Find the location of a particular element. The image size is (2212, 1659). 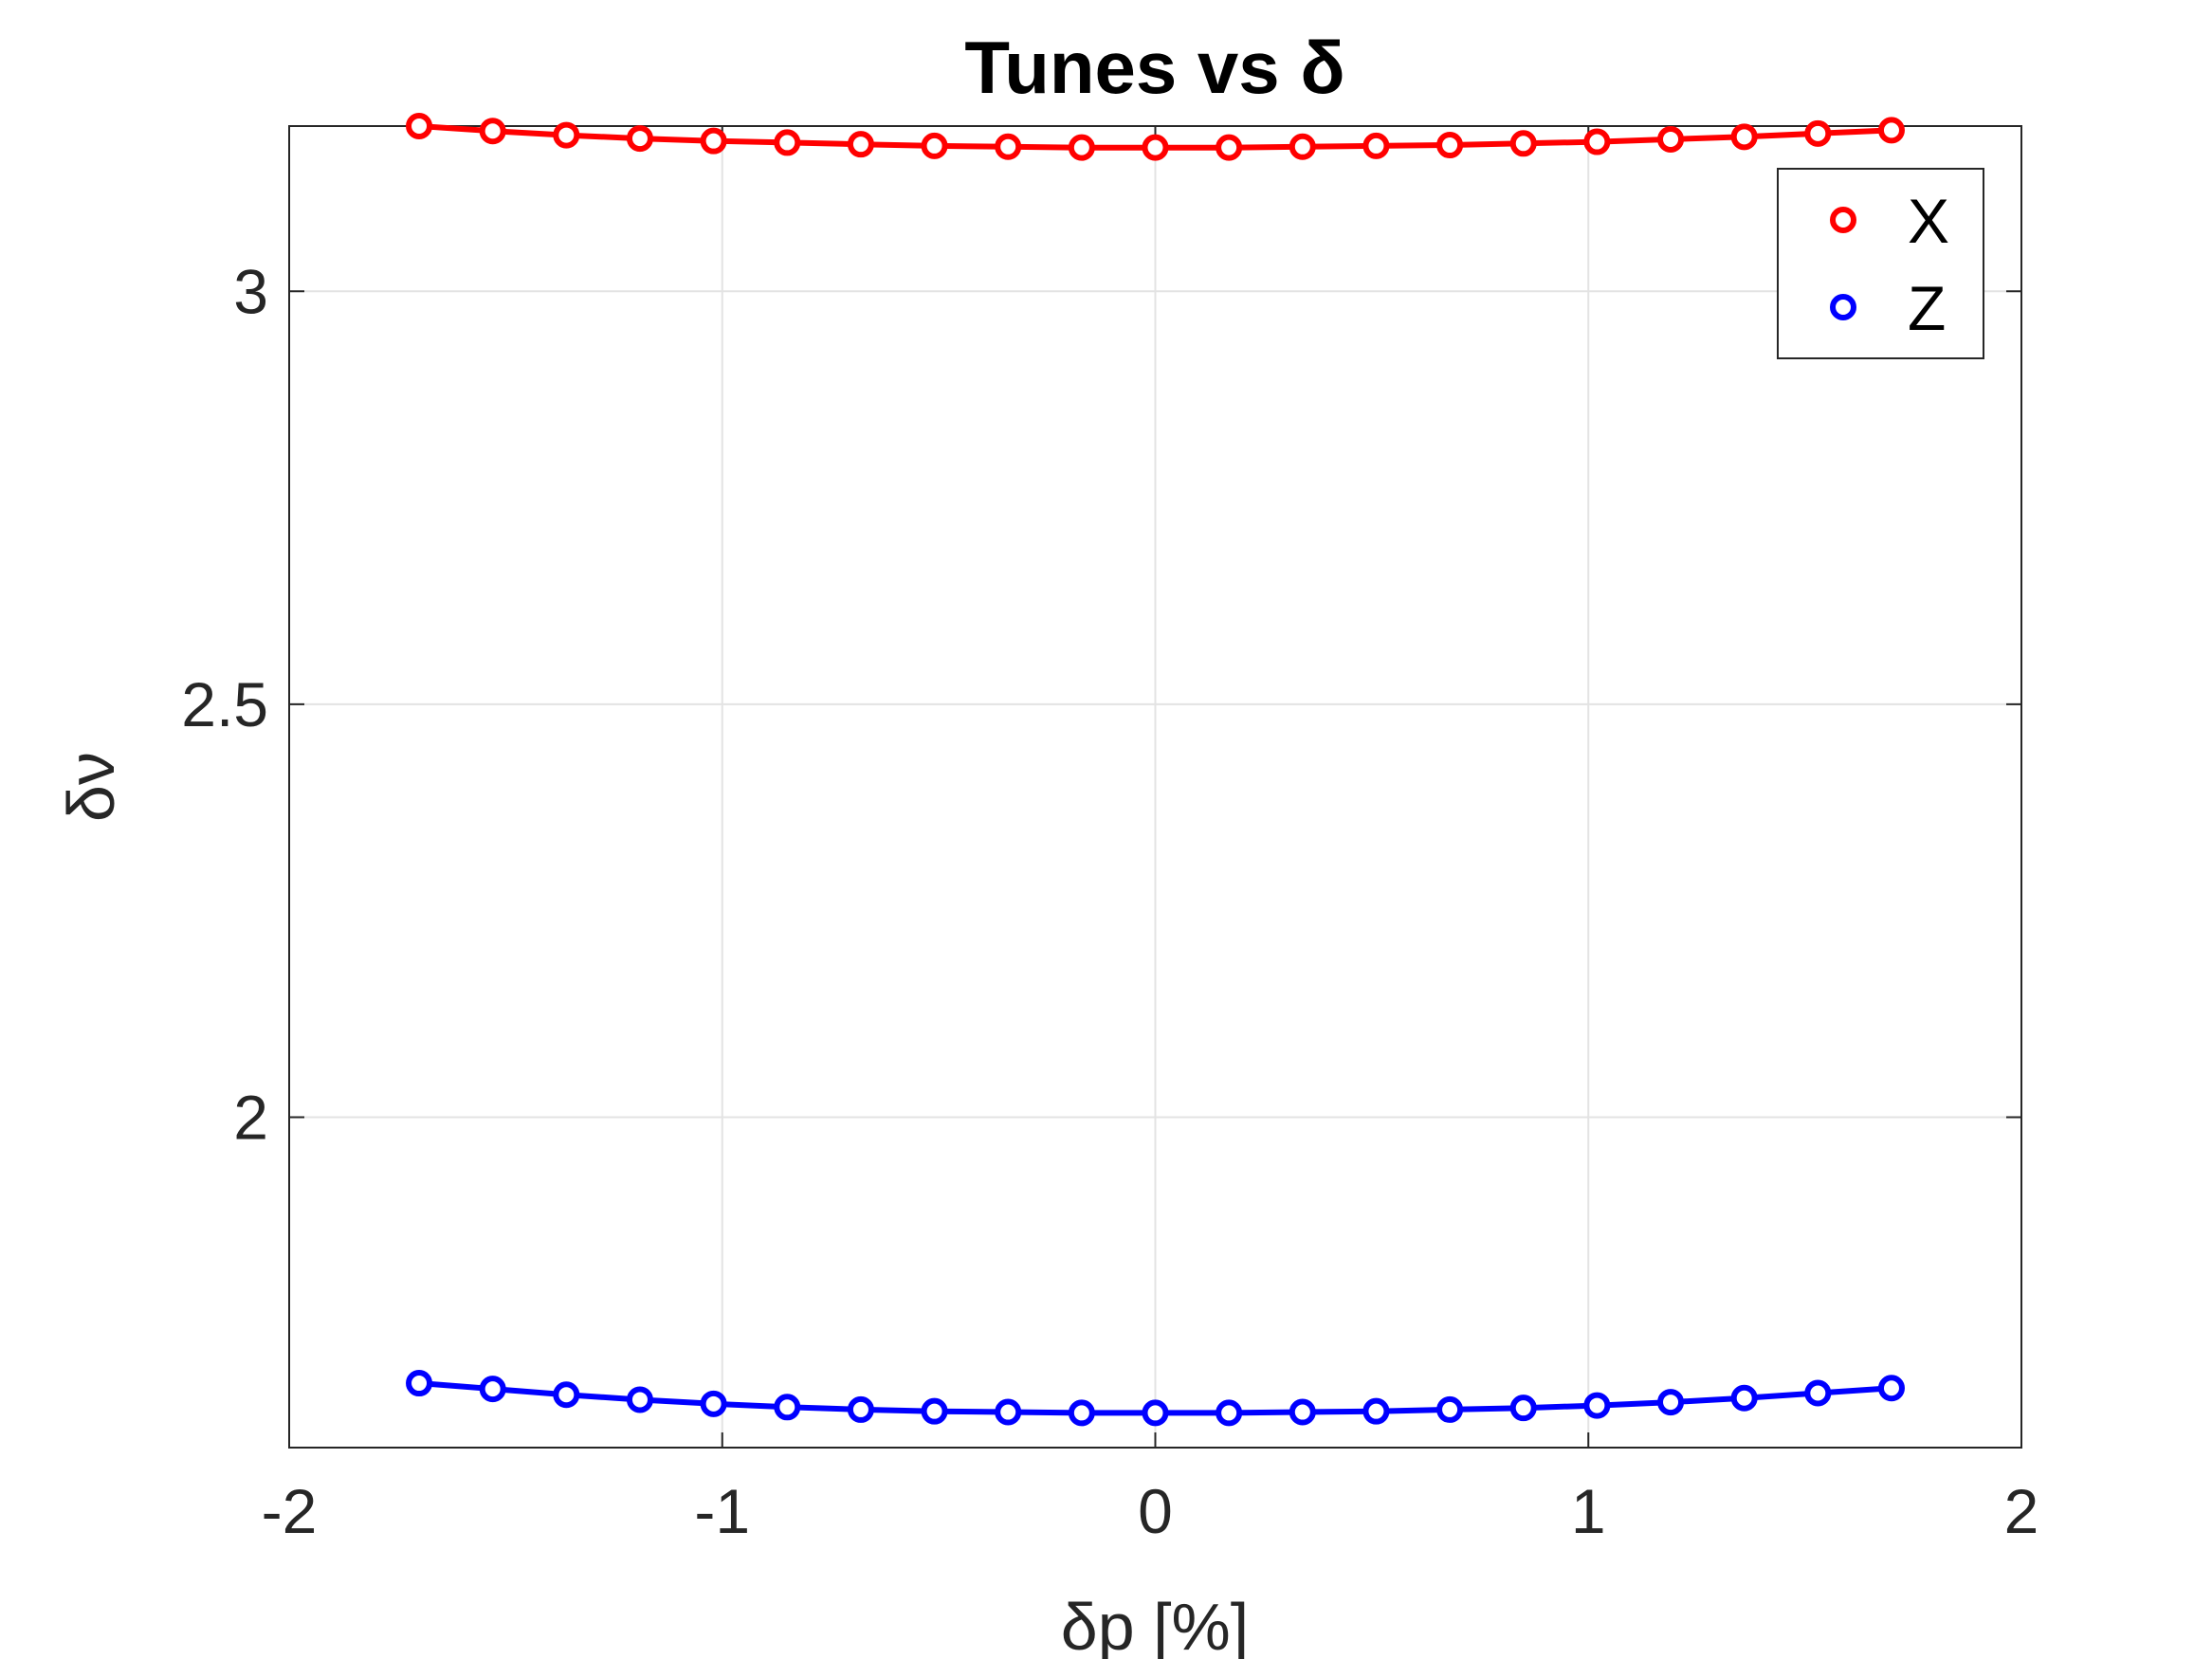

x-tick-label: 0 is located at coordinates (1155, 1511).